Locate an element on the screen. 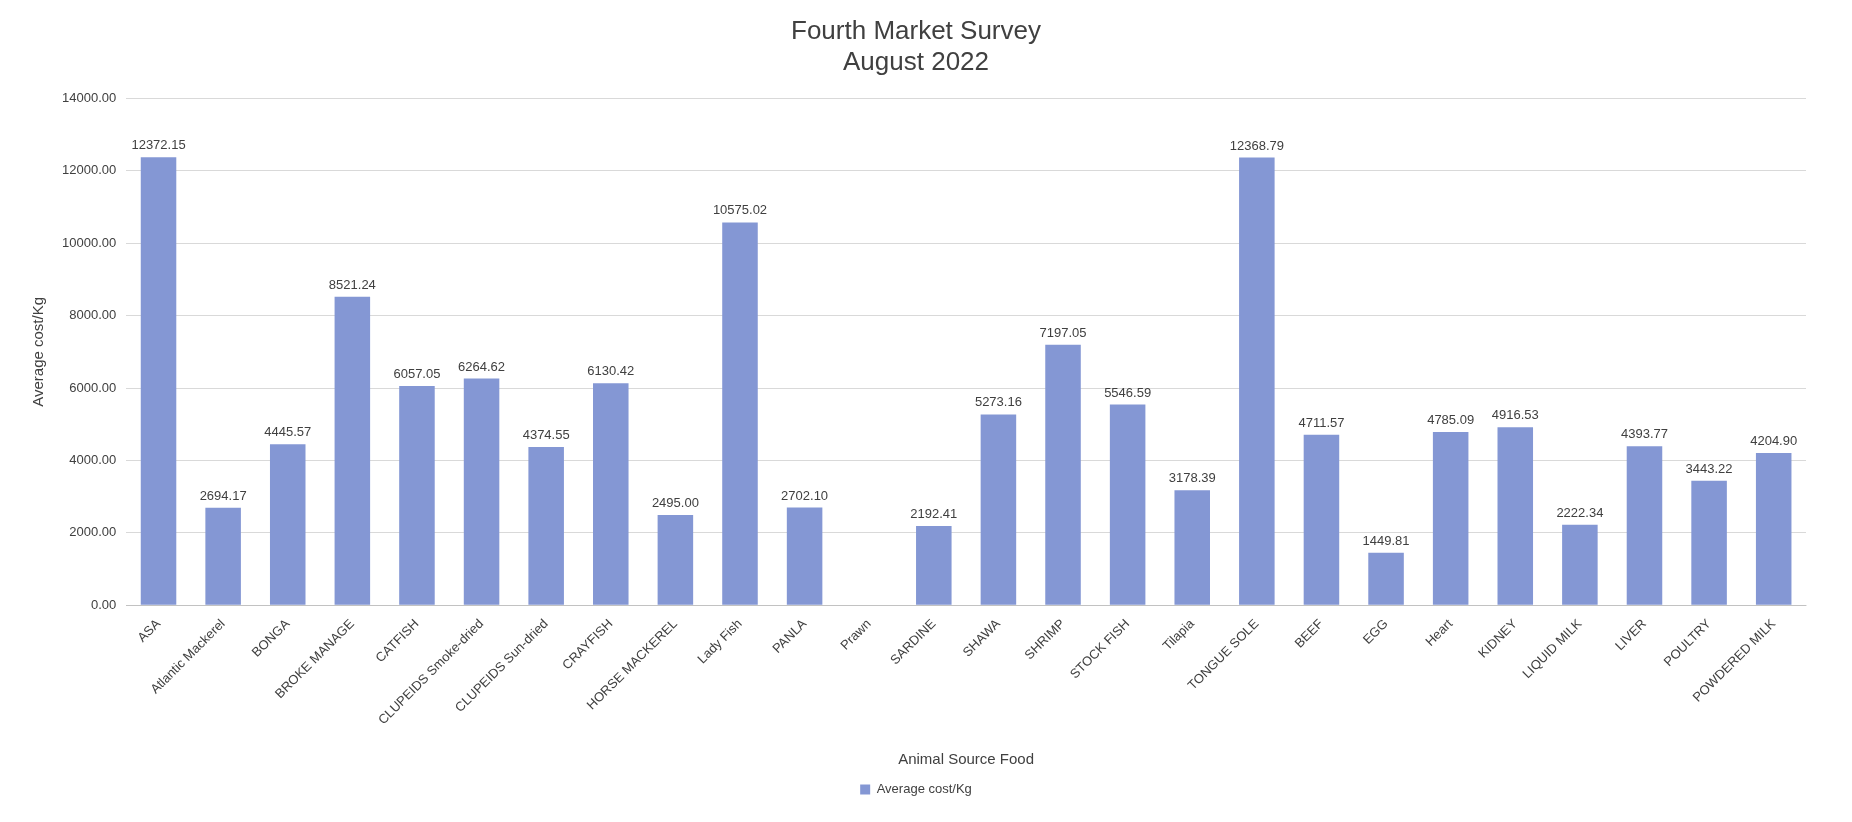 The image size is (1852, 822). data-label: 1449.81 is located at coordinates (1386, 540).